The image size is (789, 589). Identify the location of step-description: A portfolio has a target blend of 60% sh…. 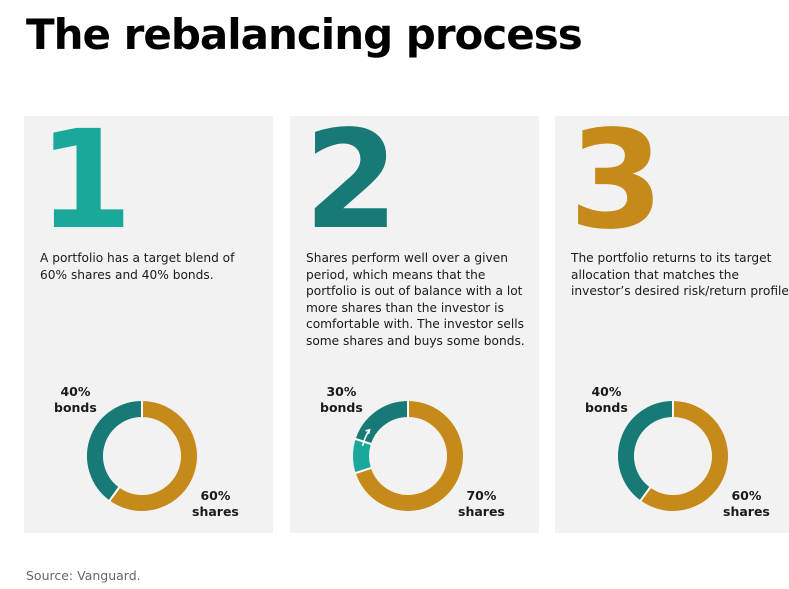
(137, 266).